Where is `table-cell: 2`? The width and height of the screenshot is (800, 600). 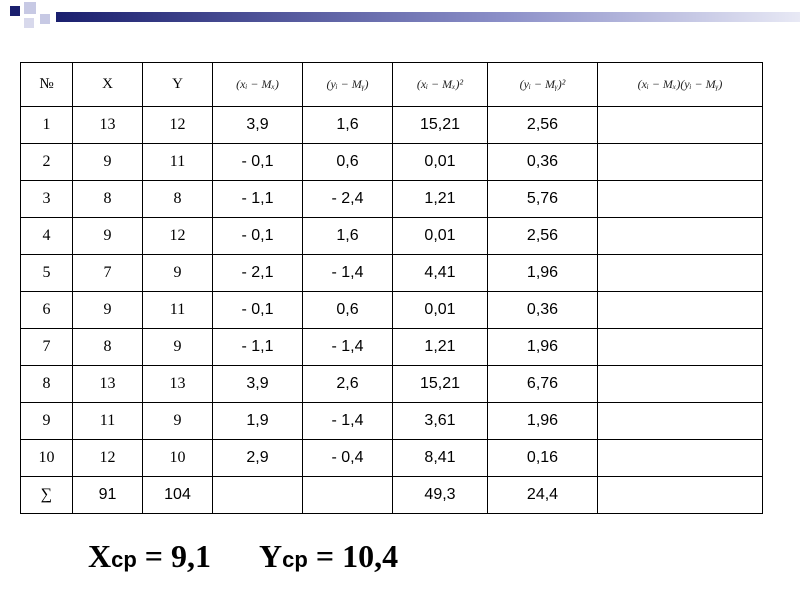
table-cell: 2 is located at coordinates (46, 162).